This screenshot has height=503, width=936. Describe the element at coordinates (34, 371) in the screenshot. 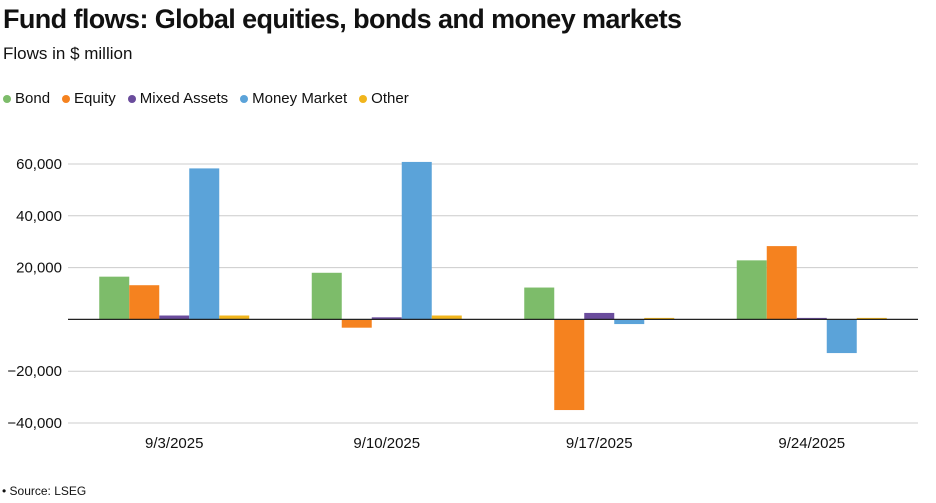

I see `y-tick-label: −20,000` at that location.